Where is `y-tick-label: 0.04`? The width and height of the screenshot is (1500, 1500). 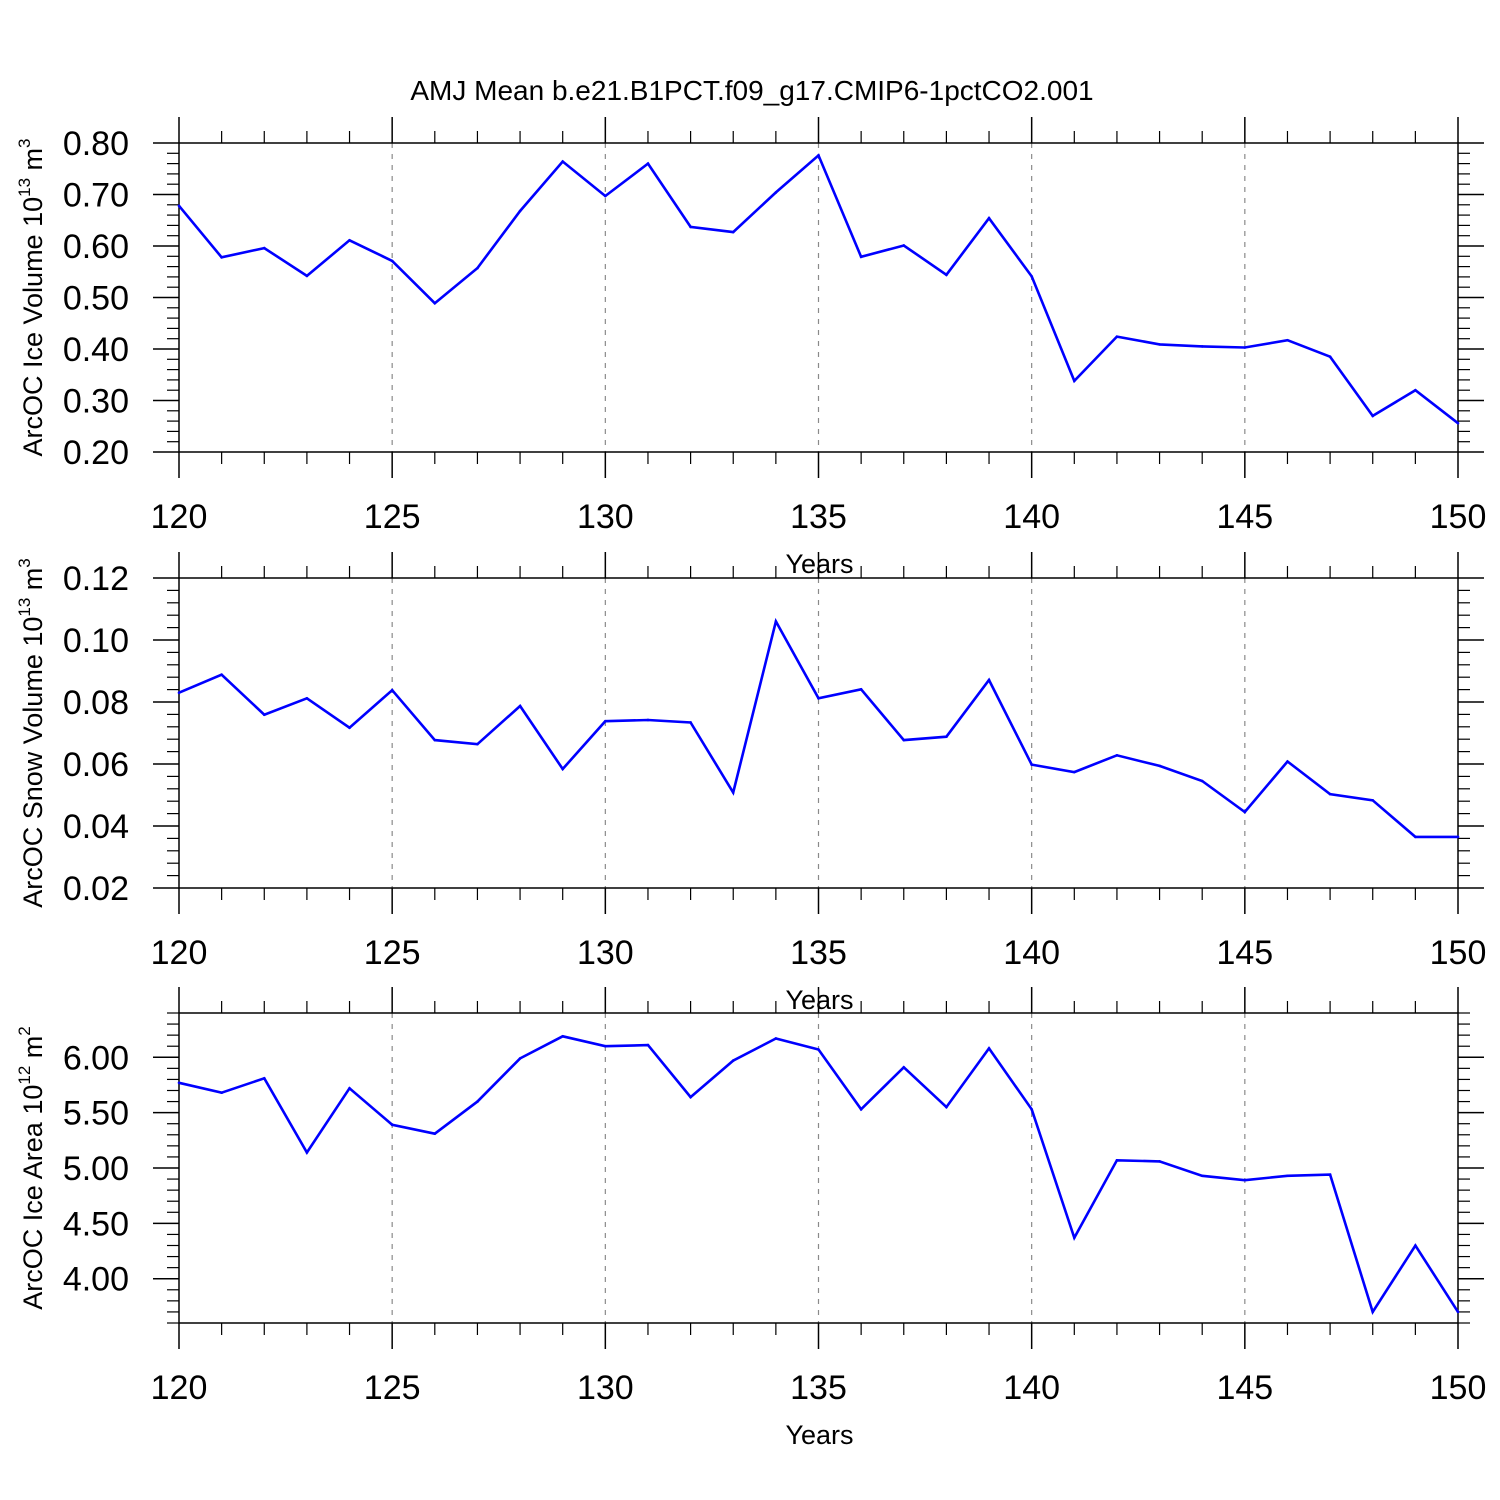
y-tick-label: 0.04 is located at coordinates (96, 827).